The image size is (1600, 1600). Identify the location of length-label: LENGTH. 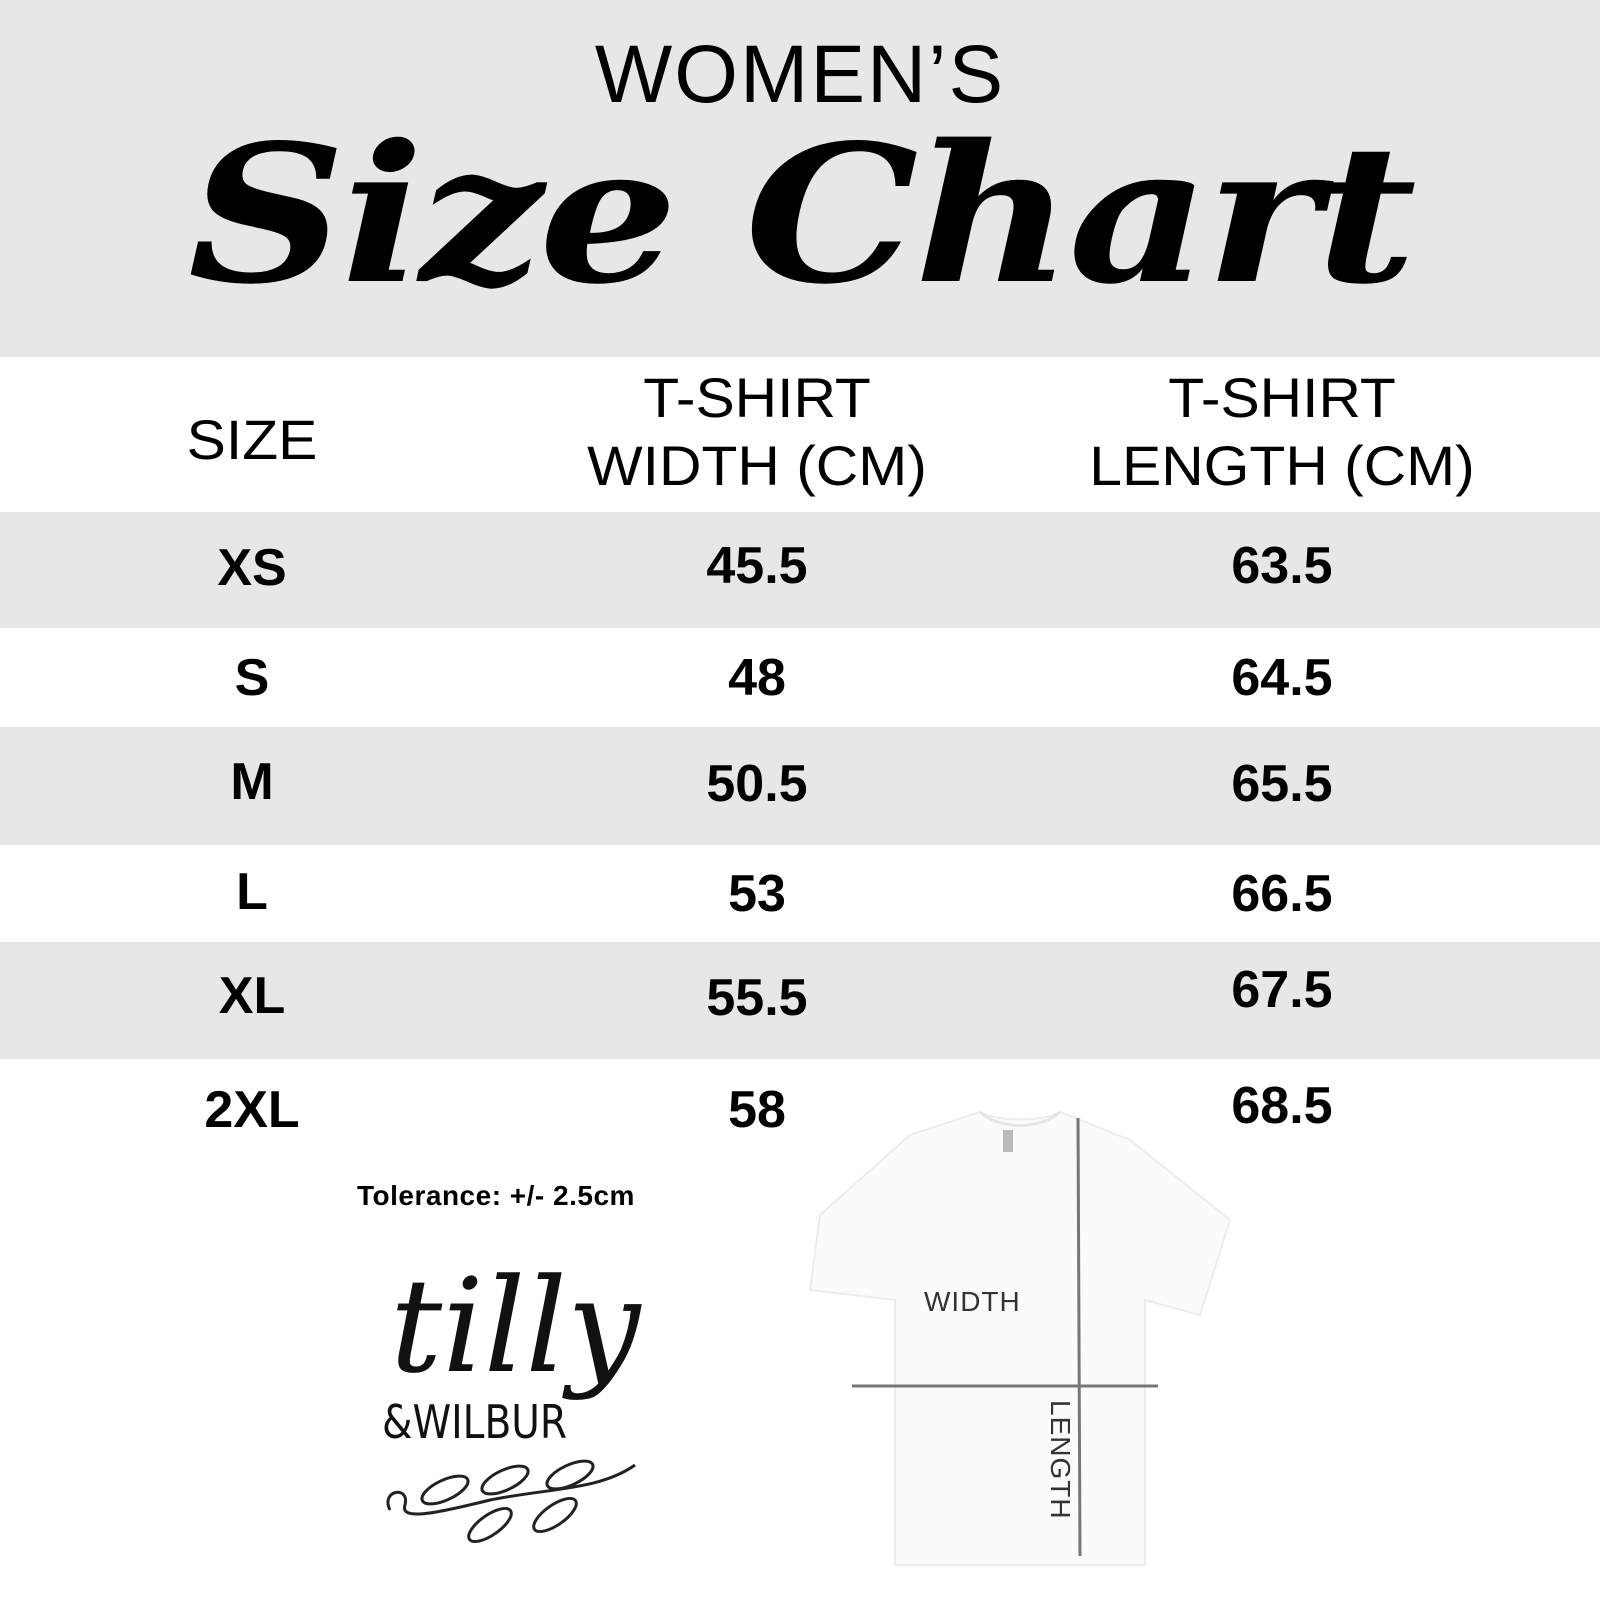
(1060, 1460).